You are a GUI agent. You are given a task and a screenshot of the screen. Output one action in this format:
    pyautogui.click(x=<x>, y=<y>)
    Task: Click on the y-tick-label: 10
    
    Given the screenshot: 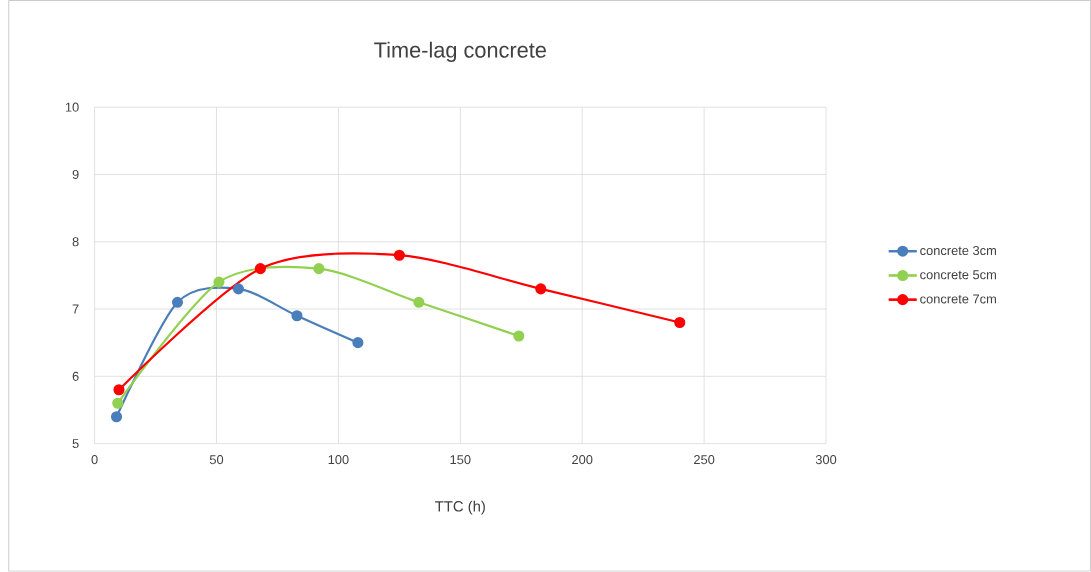 What is the action you would take?
    pyautogui.click(x=72, y=107)
    